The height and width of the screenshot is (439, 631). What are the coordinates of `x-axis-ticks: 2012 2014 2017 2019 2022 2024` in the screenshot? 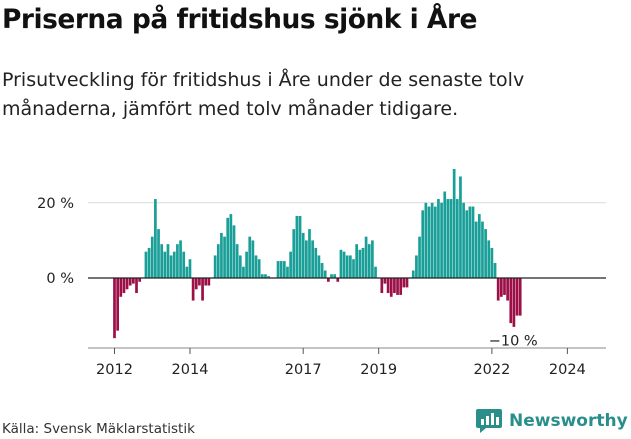 It's located at (341, 363).